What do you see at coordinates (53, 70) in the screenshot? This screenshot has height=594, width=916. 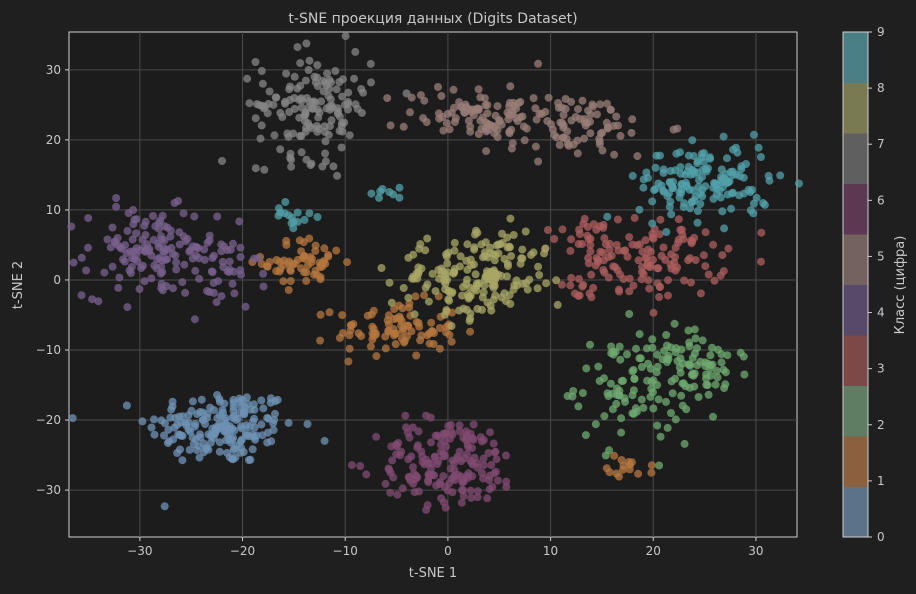 I see `y-tick-label: 30` at bounding box center [53, 70].